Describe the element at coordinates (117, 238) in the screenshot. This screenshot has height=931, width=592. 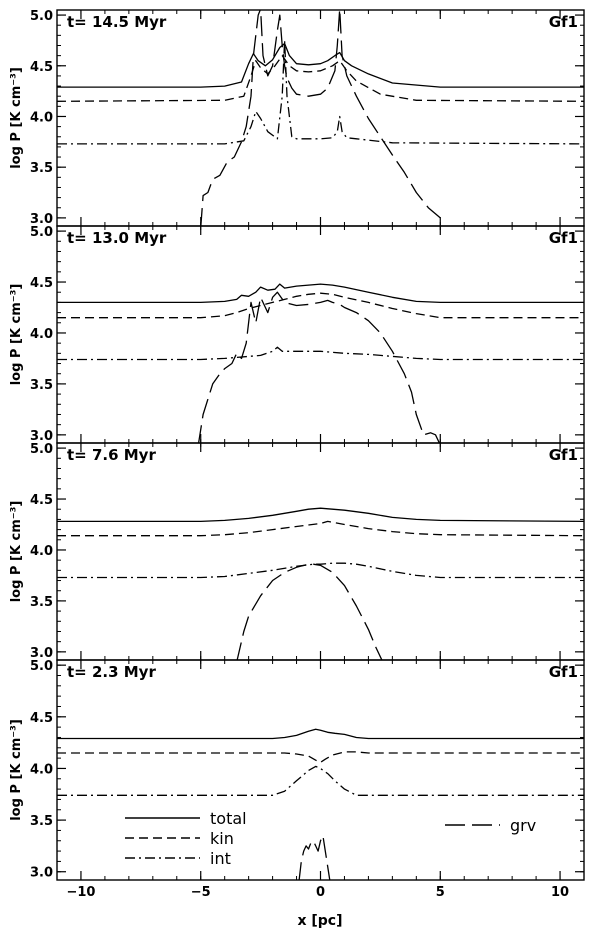
I see `time-label: t= 13.0 Myr` at that location.